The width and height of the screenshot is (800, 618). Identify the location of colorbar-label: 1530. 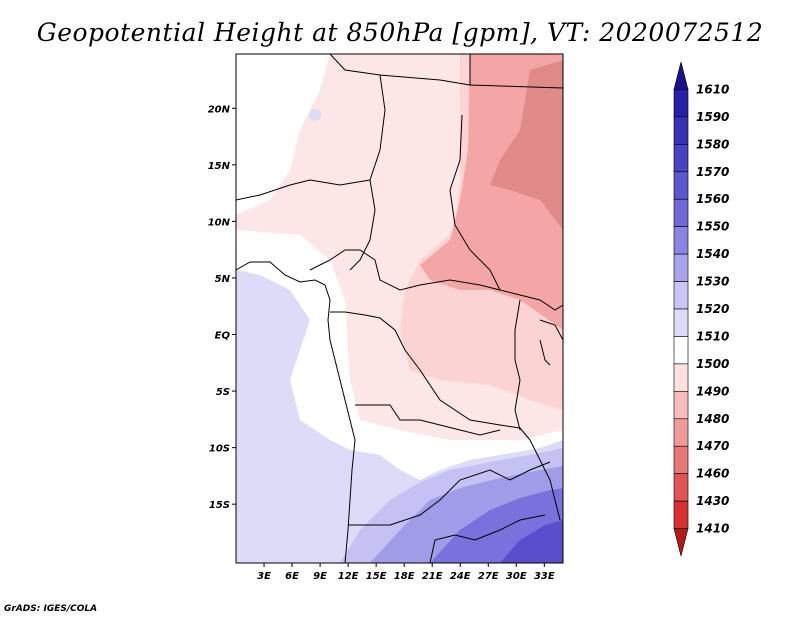
(712, 282).